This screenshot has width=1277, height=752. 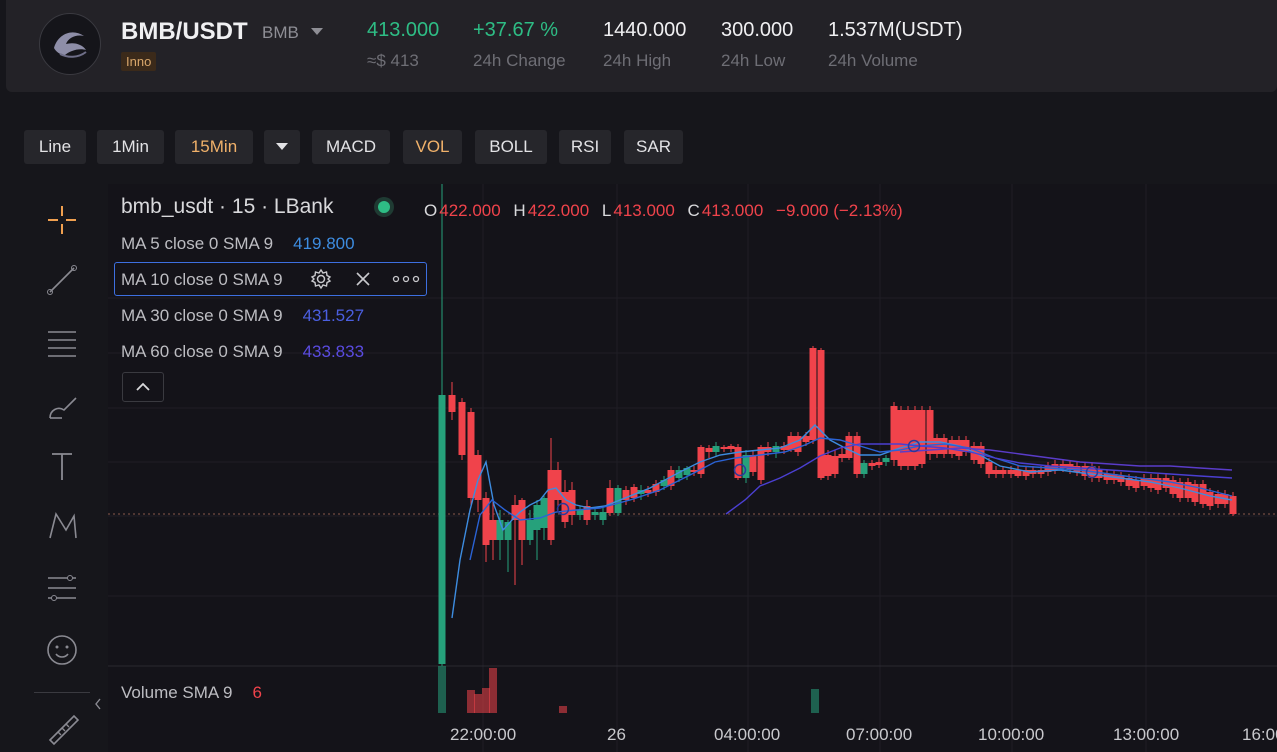 I want to click on ma60-line, so click(x=1066, y=459).